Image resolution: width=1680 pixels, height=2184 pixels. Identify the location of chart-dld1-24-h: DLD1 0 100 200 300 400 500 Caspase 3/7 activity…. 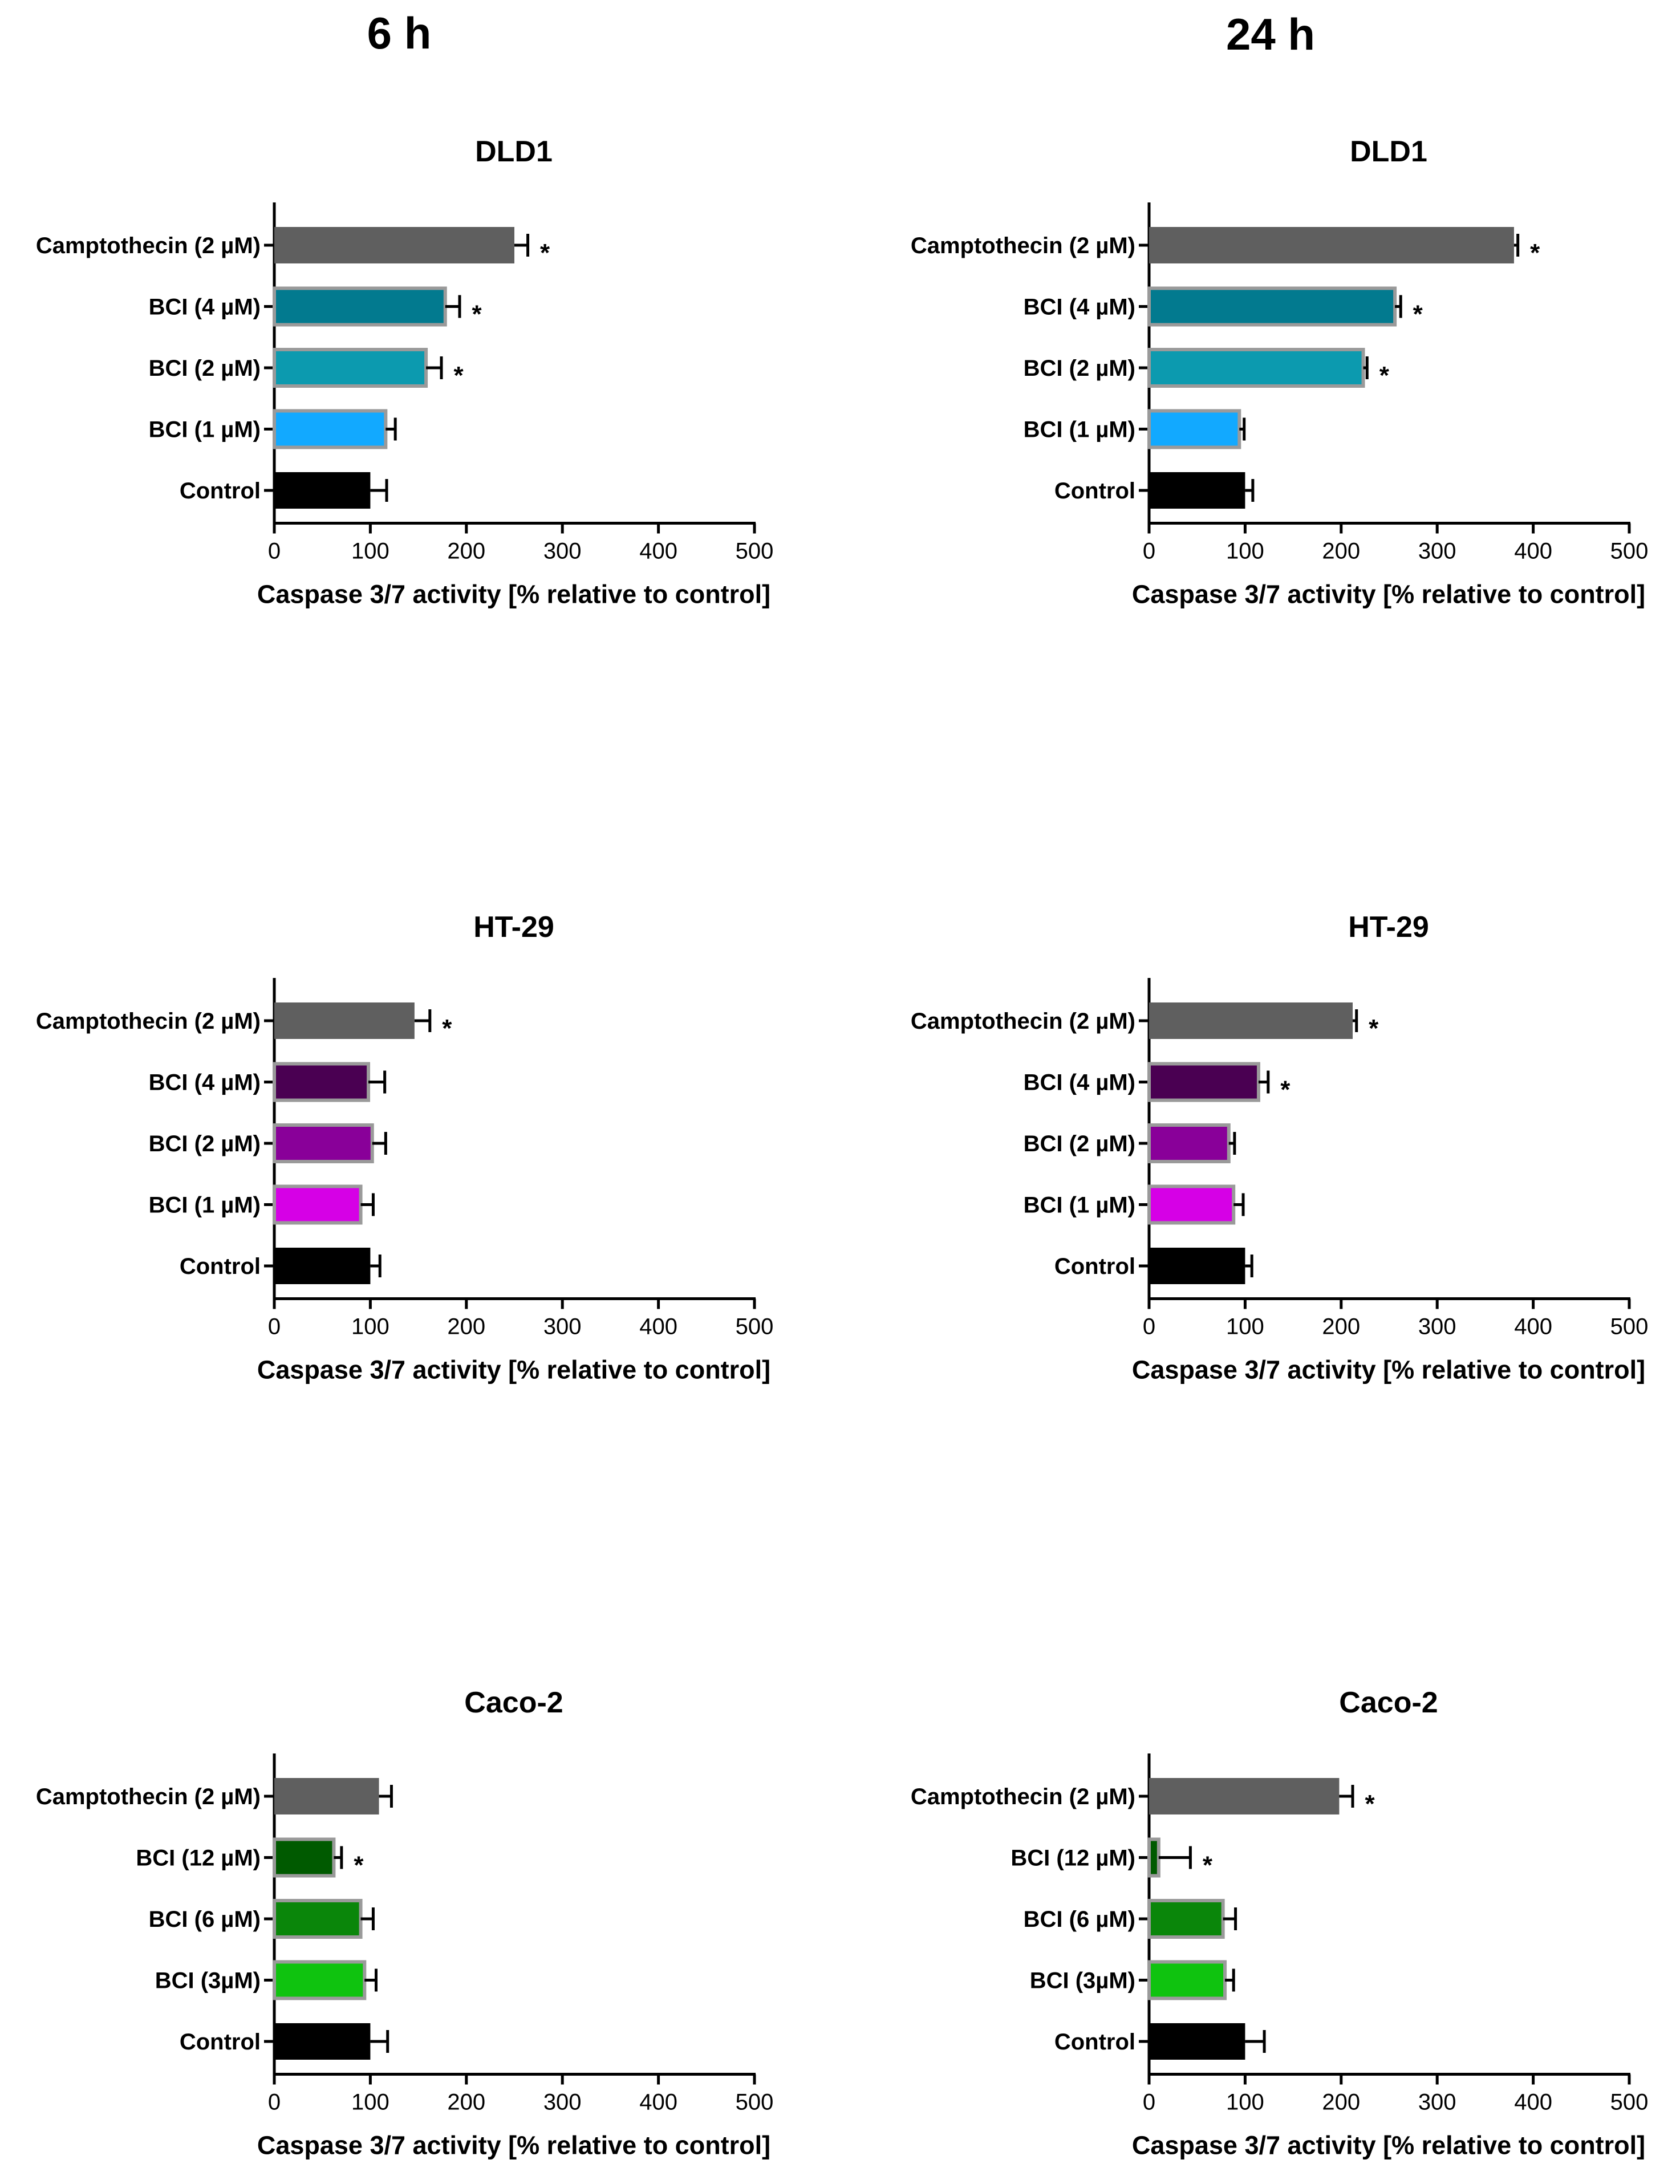
(1280, 372).